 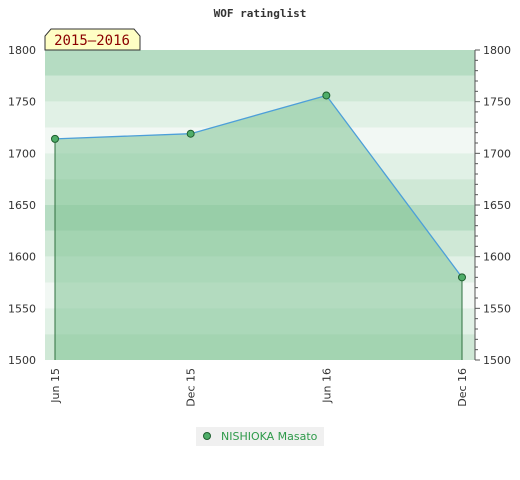 What do you see at coordinates (22, 50) in the screenshot?
I see `y-tick-label-left: 1800` at bounding box center [22, 50].